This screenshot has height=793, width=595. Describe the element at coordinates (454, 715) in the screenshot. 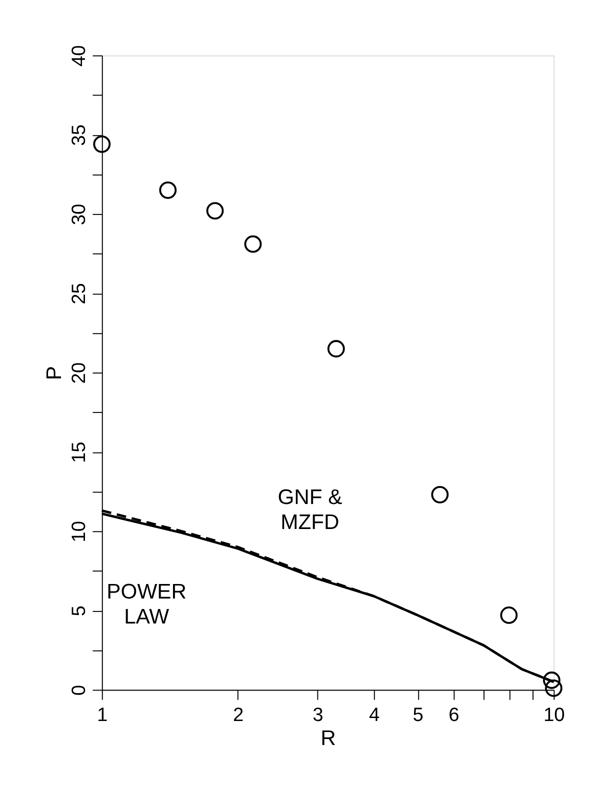

I see `x-tick-label: 6` at that location.